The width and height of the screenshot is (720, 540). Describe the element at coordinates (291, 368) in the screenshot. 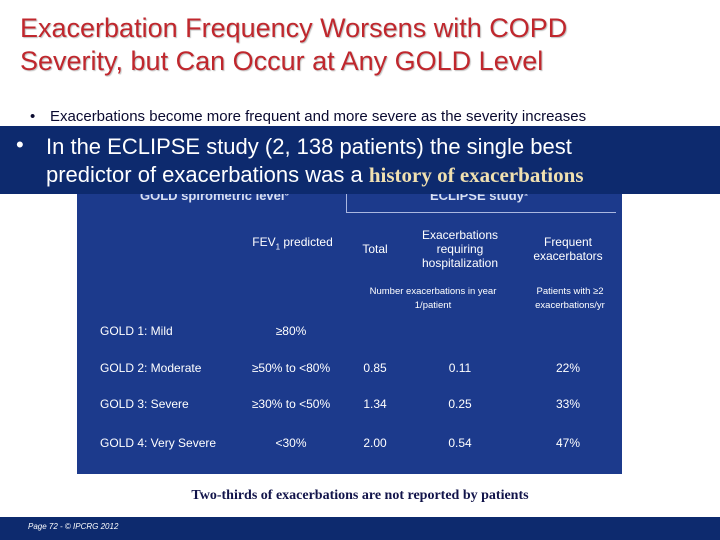

I see `row-2-fev: ≥50% to <80%` at that location.